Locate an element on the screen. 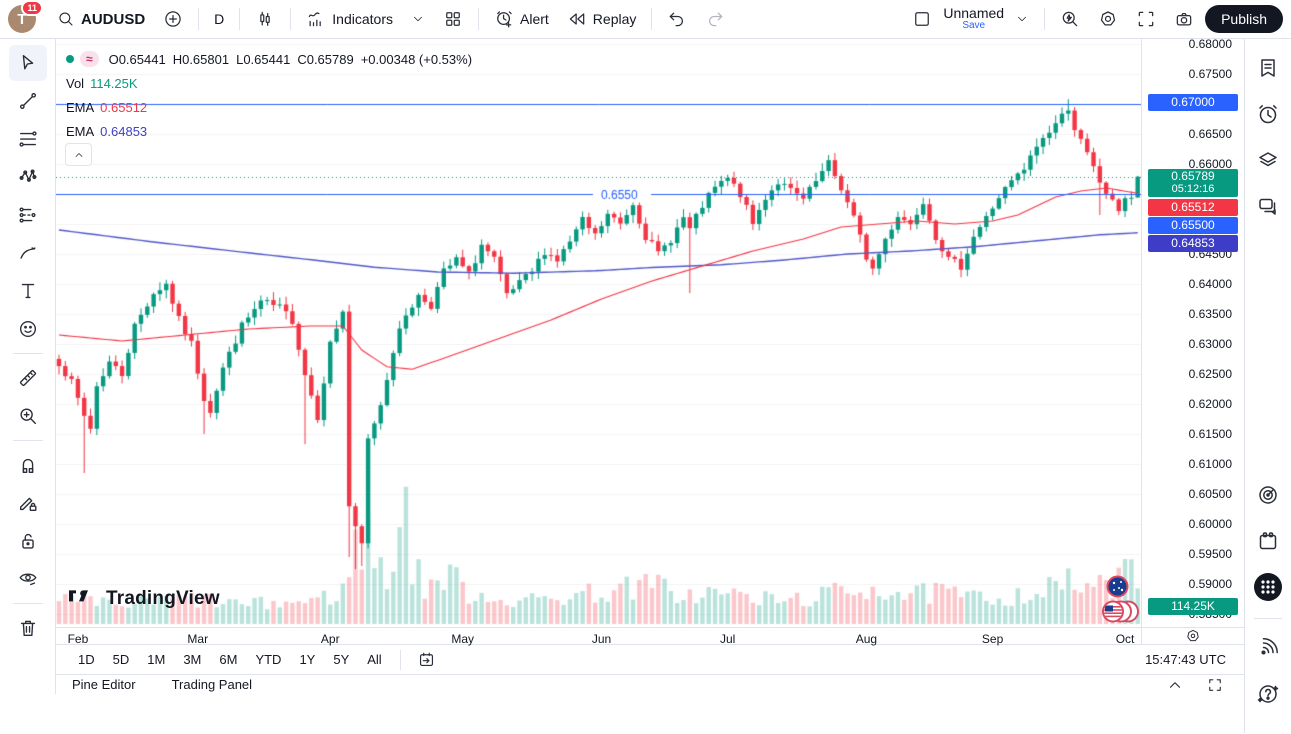  price-axis-badge: 0.65500 is located at coordinates (1193, 225).